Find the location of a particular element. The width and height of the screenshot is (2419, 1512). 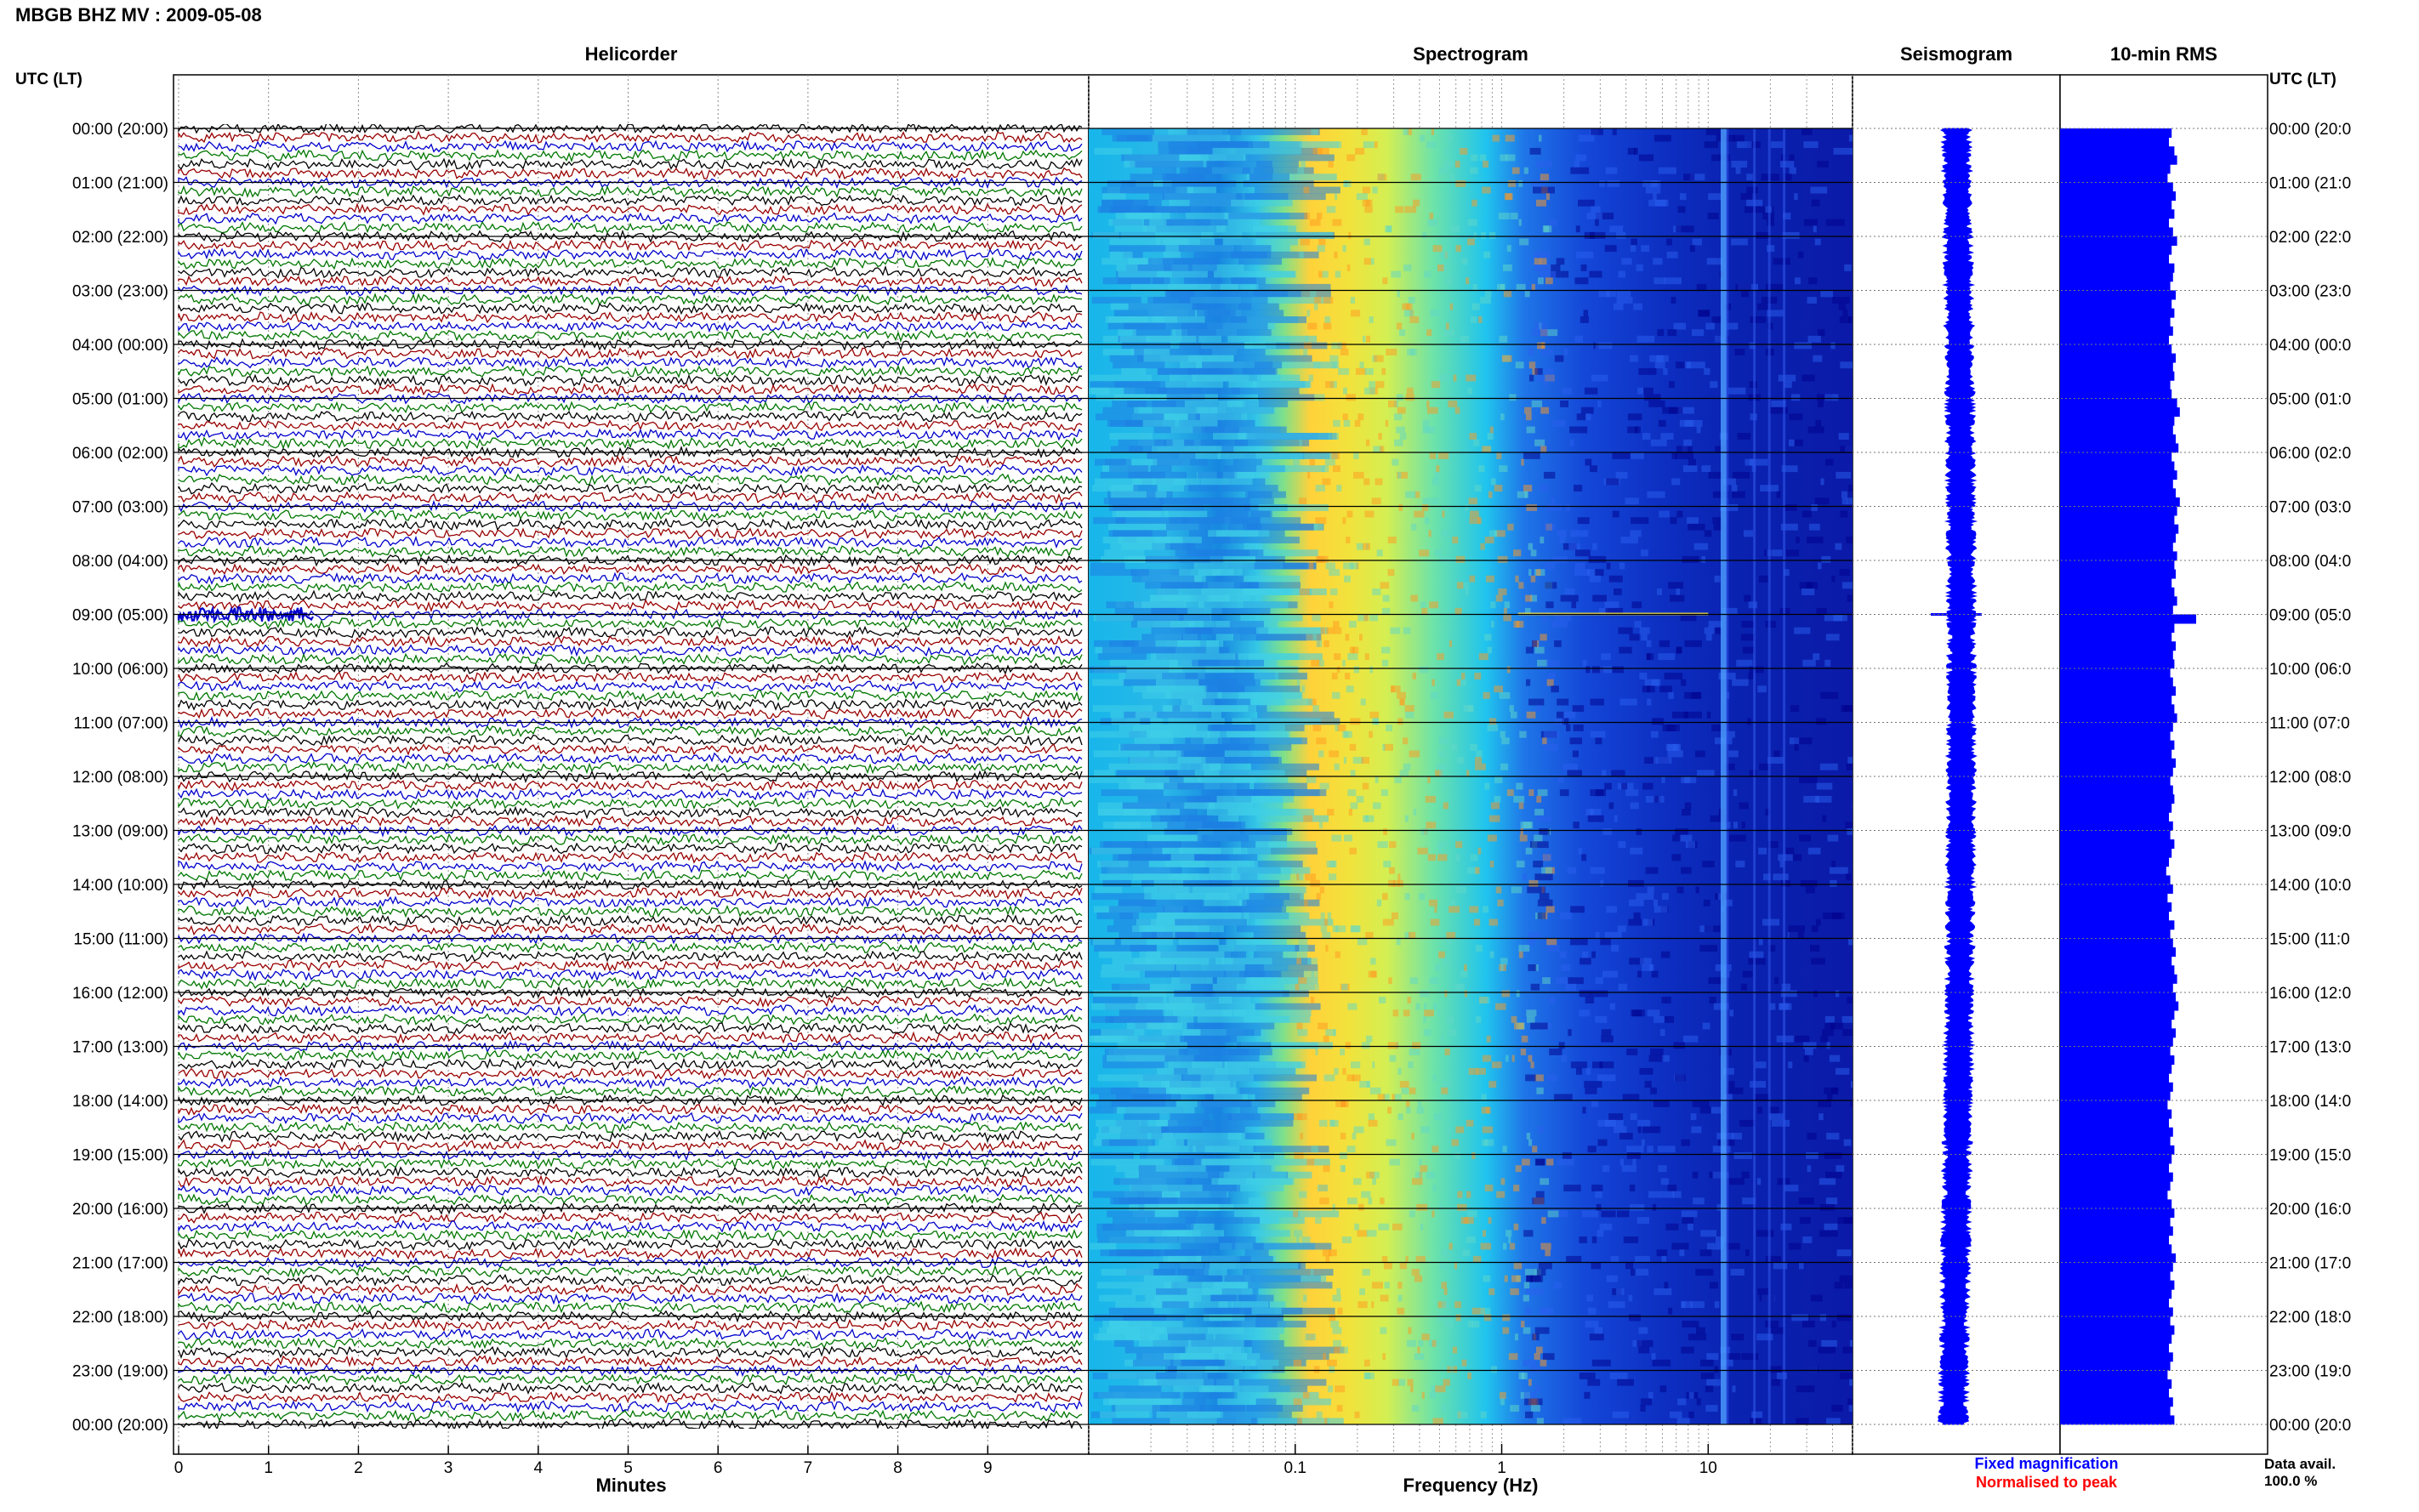

time-label-left: 15:00 (11:00) is located at coordinates (120, 940).